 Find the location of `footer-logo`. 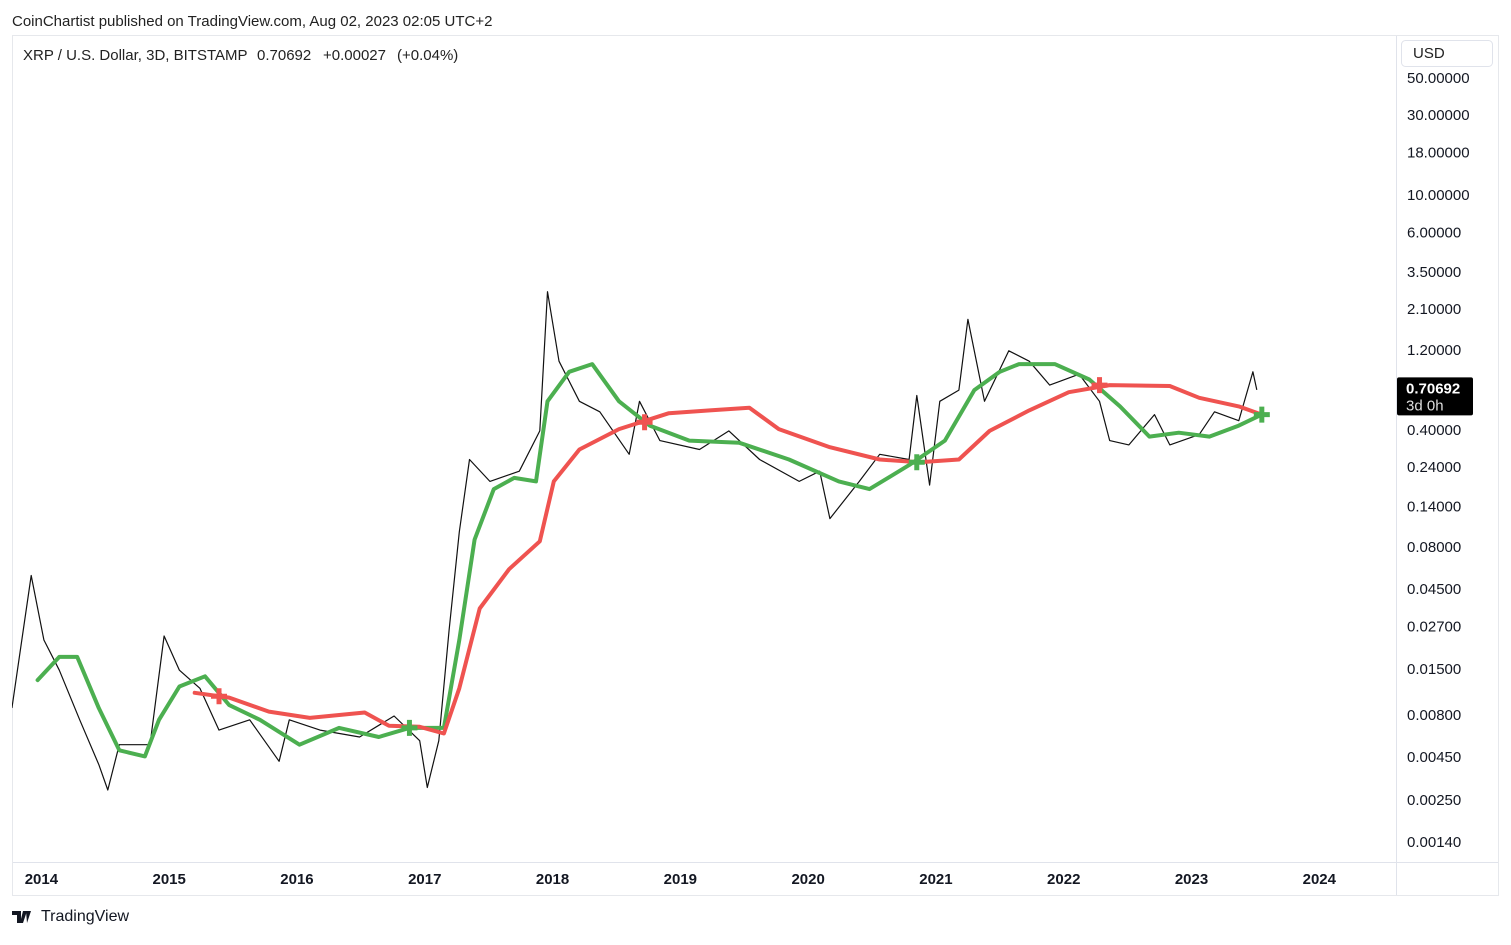

footer-logo is located at coordinates (21, 917).